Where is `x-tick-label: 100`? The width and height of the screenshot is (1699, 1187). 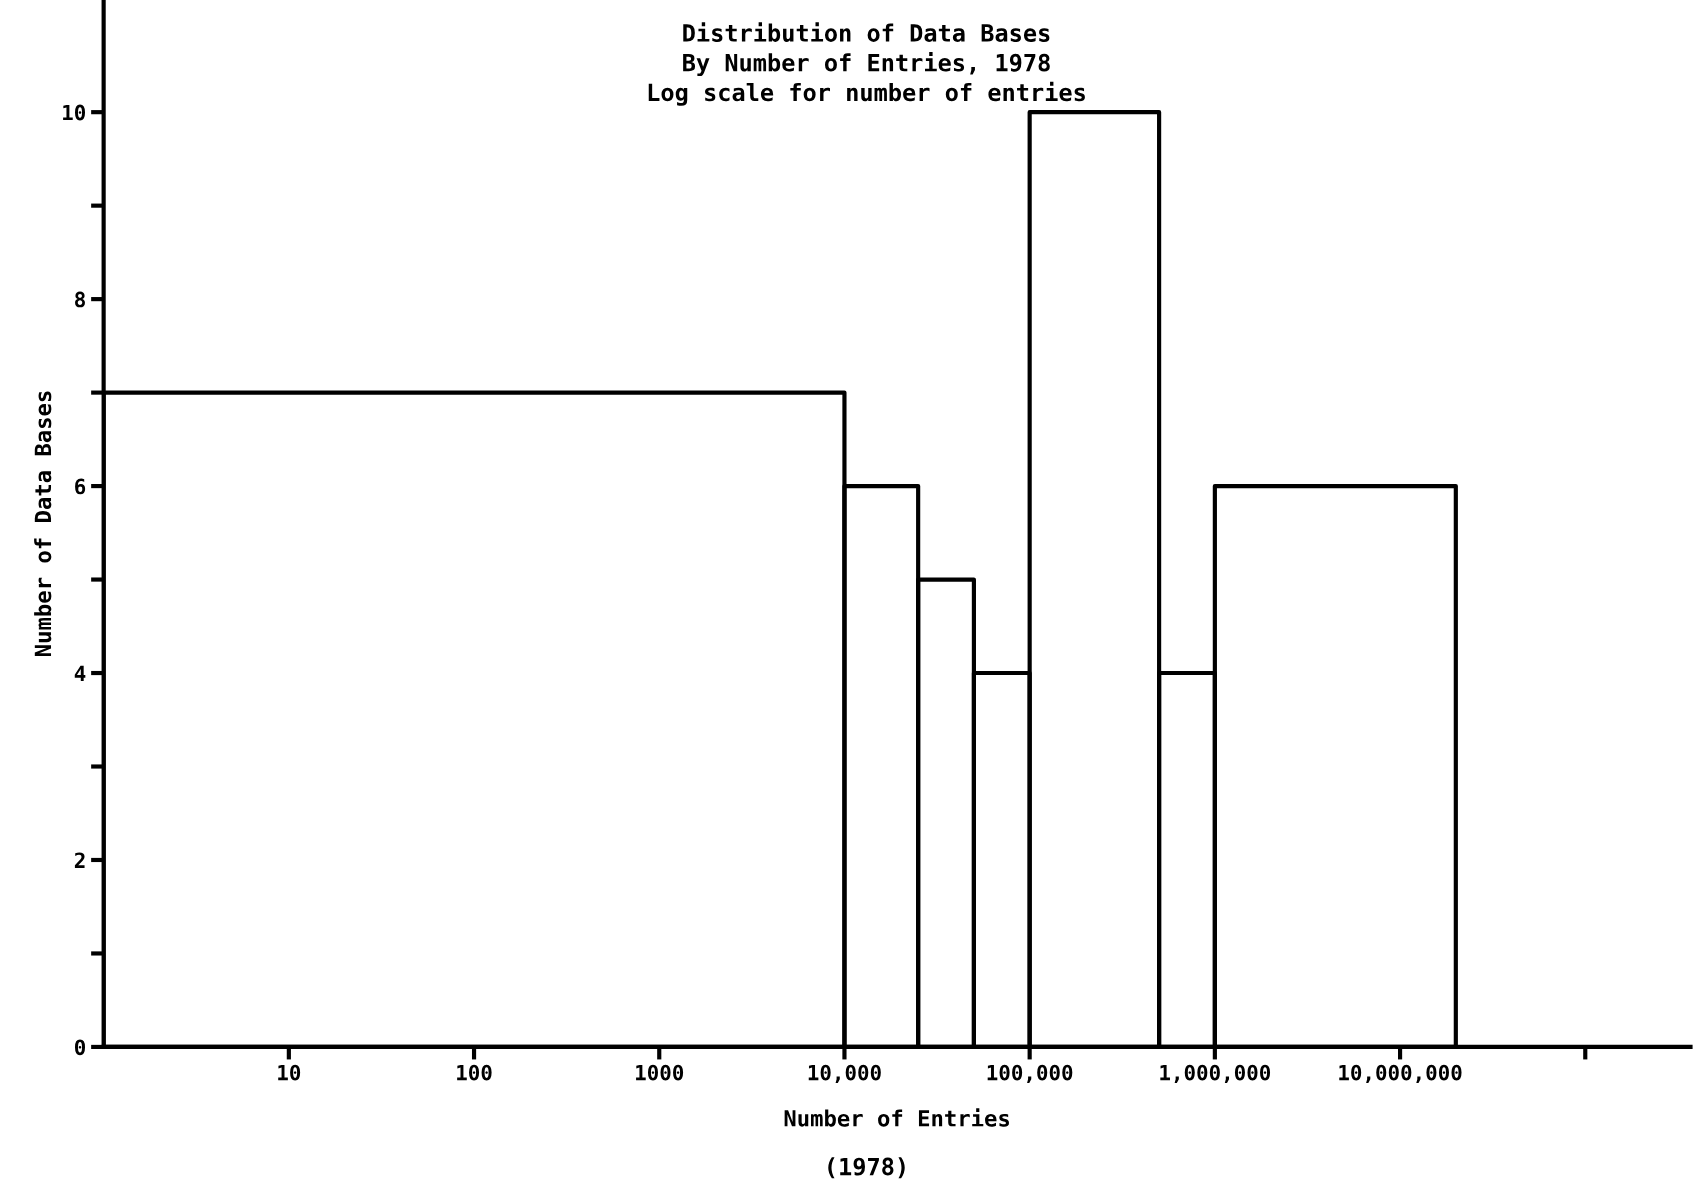 x-tick-label: 100 is located at coordinates (474, 1072).